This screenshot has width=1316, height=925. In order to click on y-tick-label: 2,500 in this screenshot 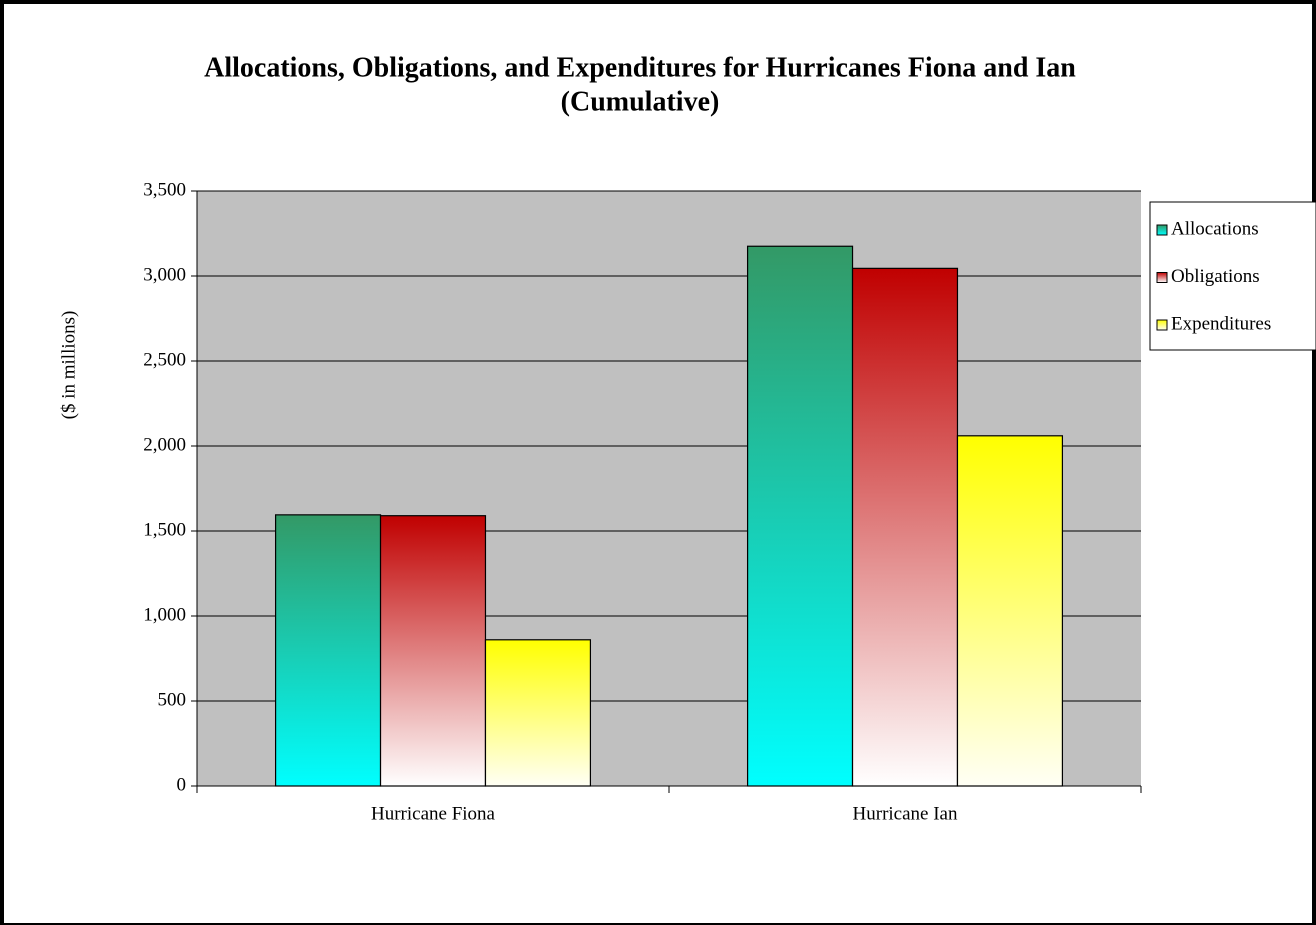, I will do `click(164, 359)`.